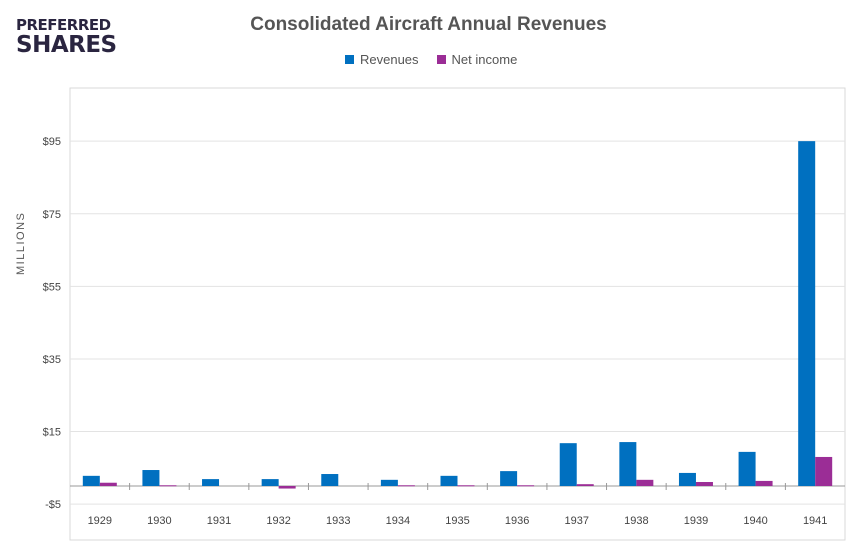 This screenshot has width=857, height=544. What do you see at coordinates (52, 142) in the screenshot?
I see `y-tick-label: $95` at bounding box center [52, 142].